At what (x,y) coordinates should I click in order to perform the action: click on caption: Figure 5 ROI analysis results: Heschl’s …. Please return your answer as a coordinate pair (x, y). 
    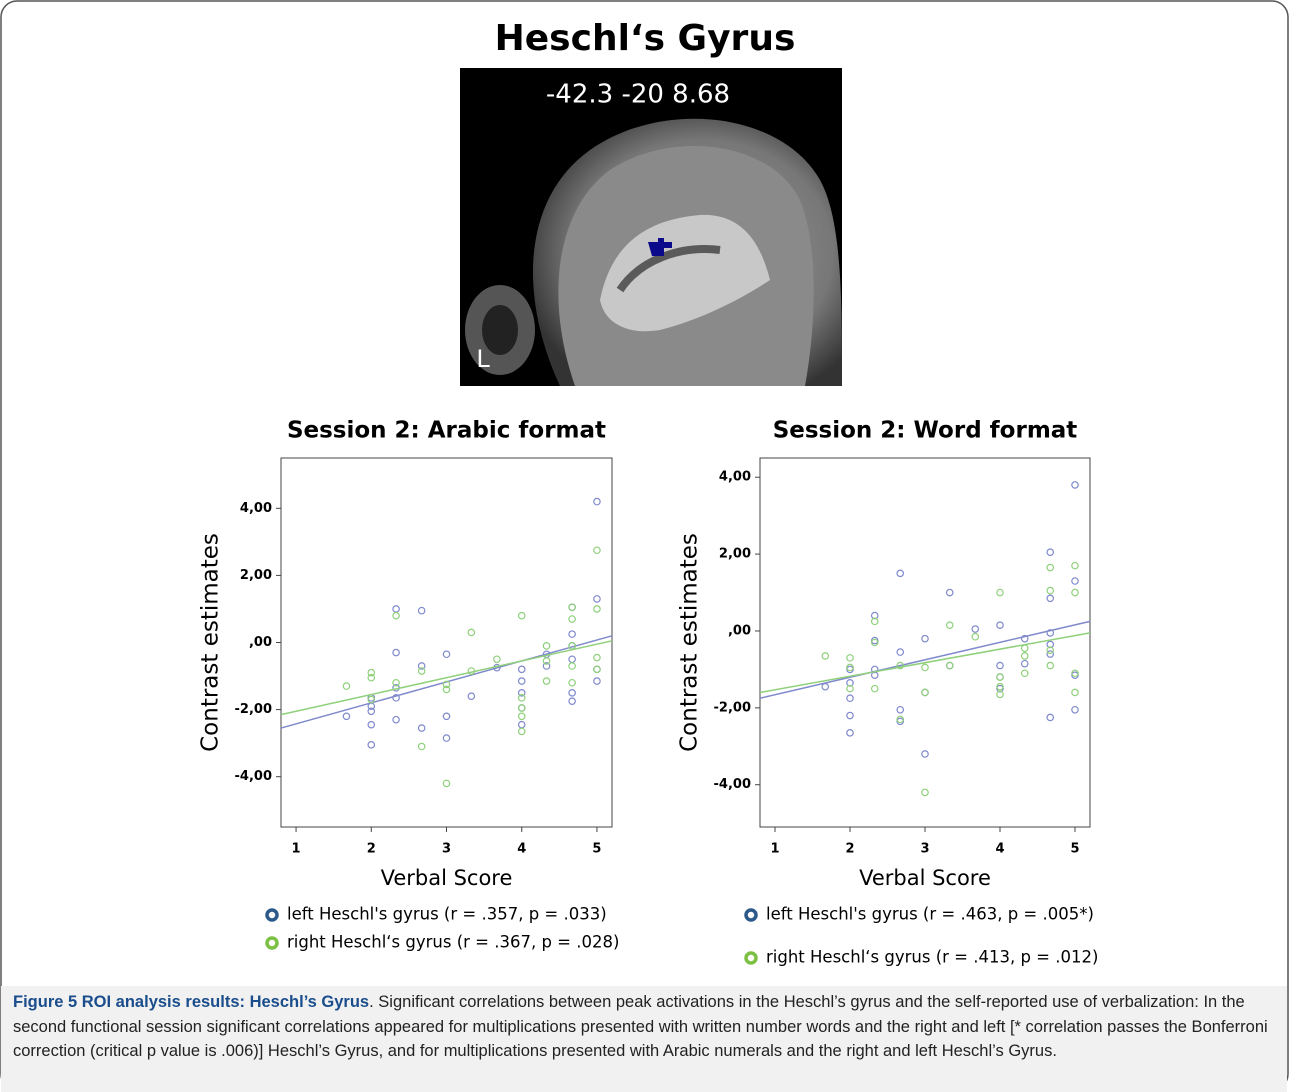
    Looking at the image, I should click on (644, 1039).